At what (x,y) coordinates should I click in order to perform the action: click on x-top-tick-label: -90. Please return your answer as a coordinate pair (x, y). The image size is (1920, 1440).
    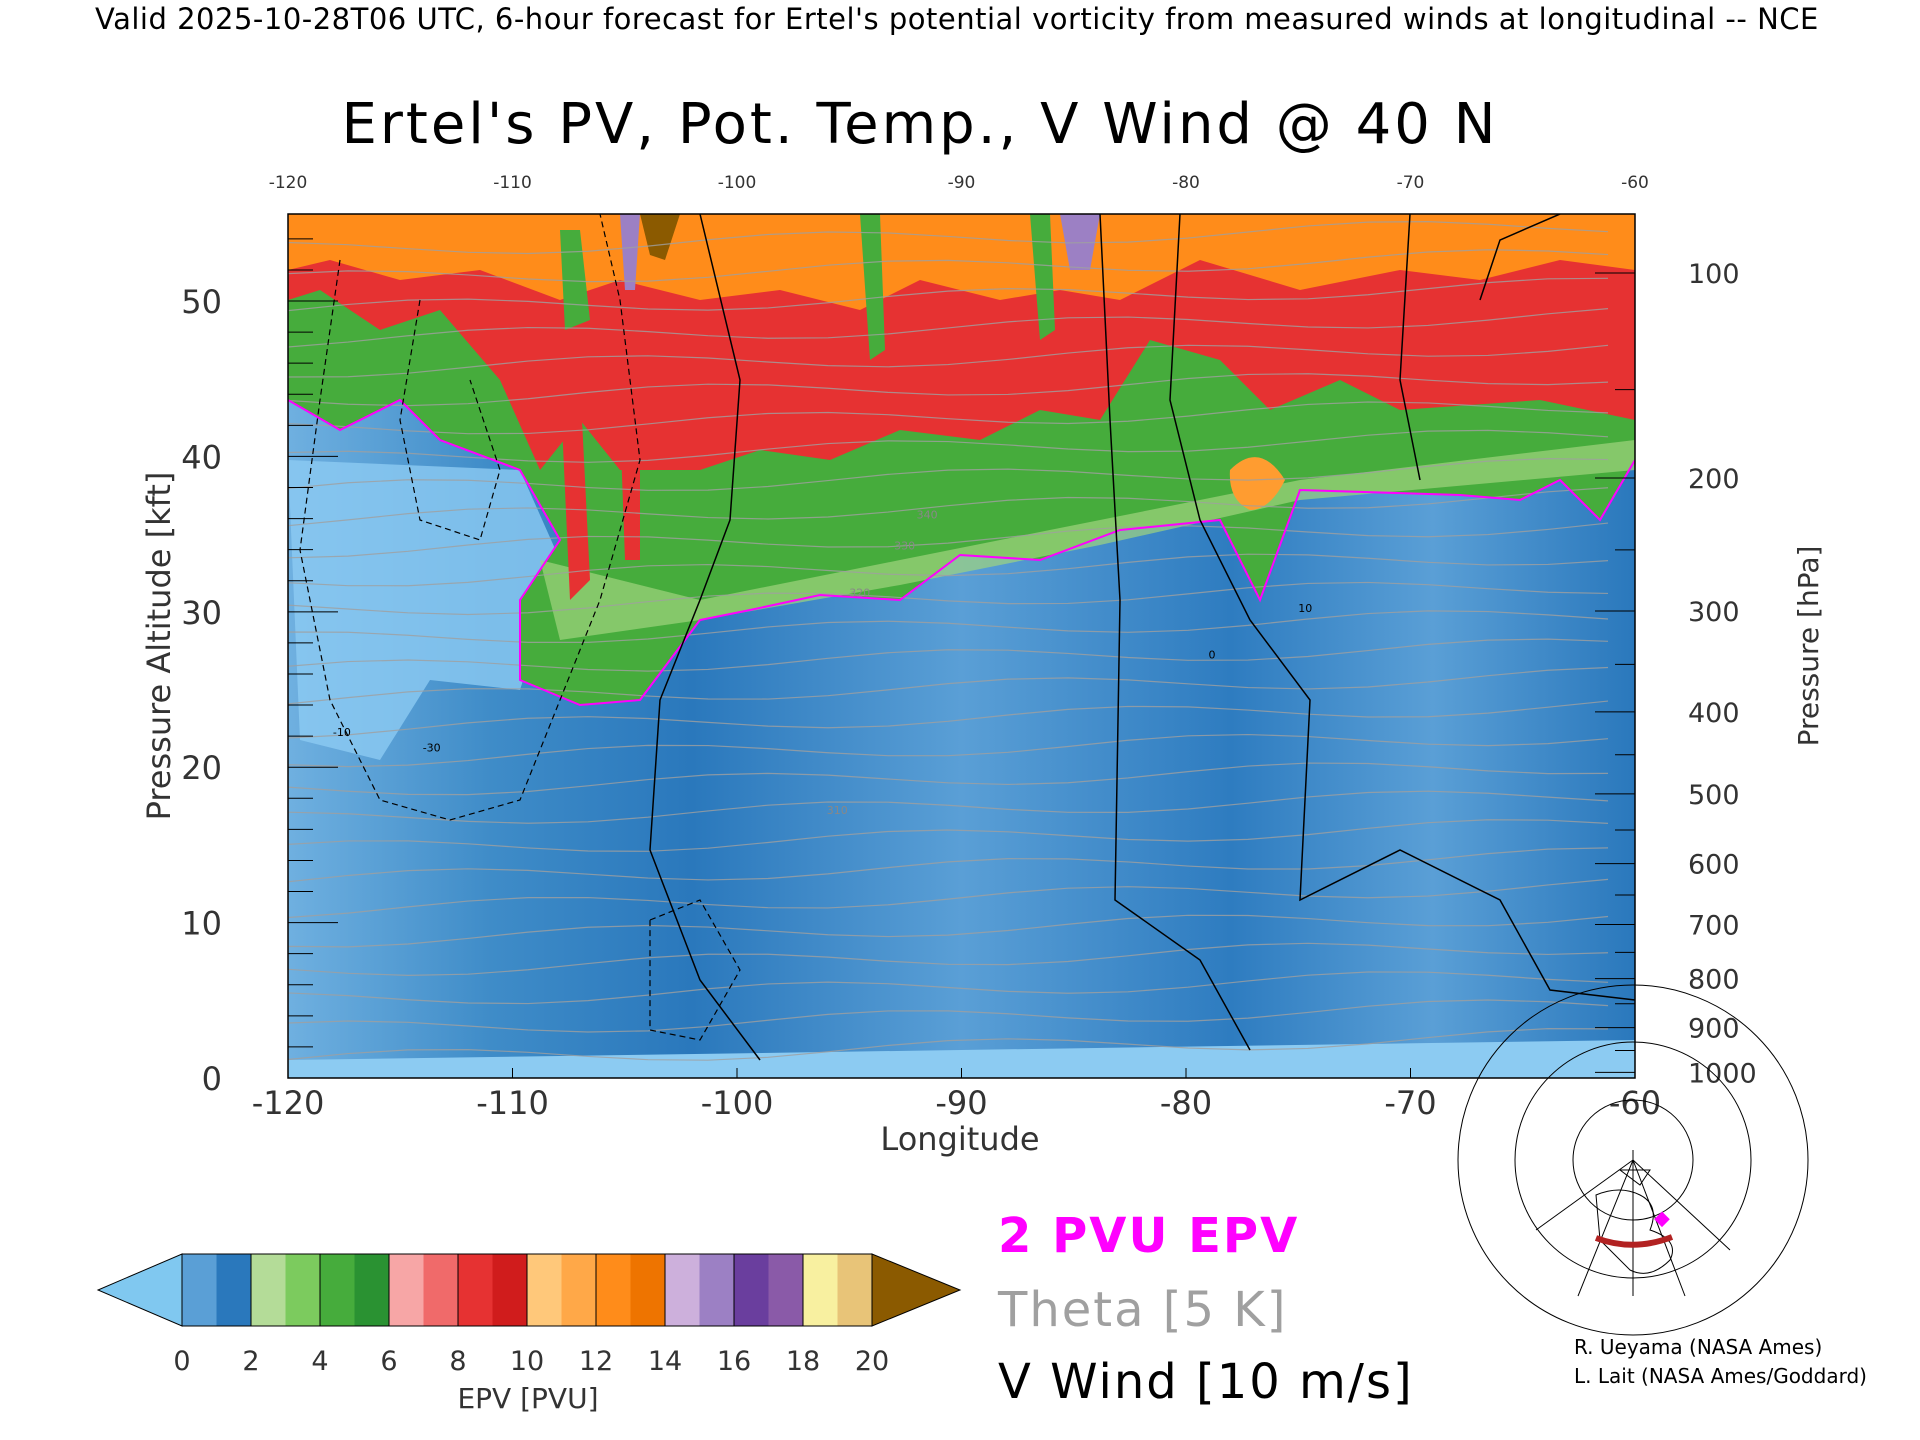
    Looking at the image, I should click on (962, 183).